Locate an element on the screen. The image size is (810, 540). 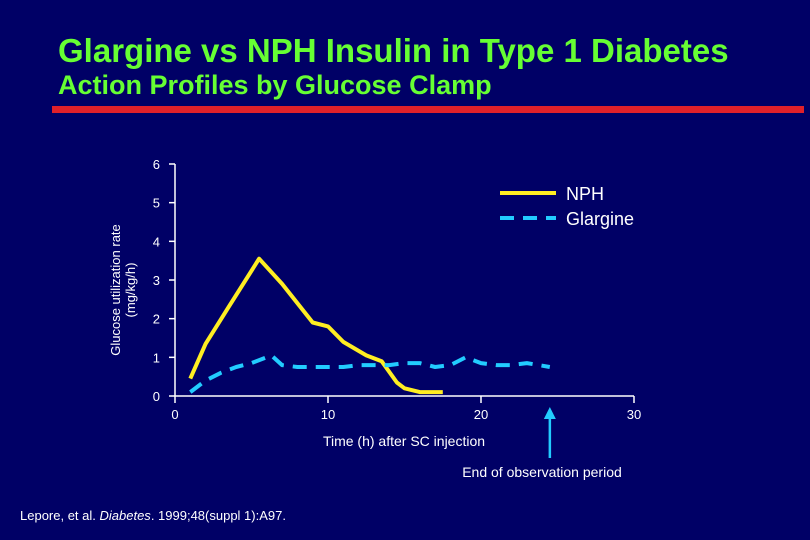
observation-arrow-head is located at coordinates (549, 413).